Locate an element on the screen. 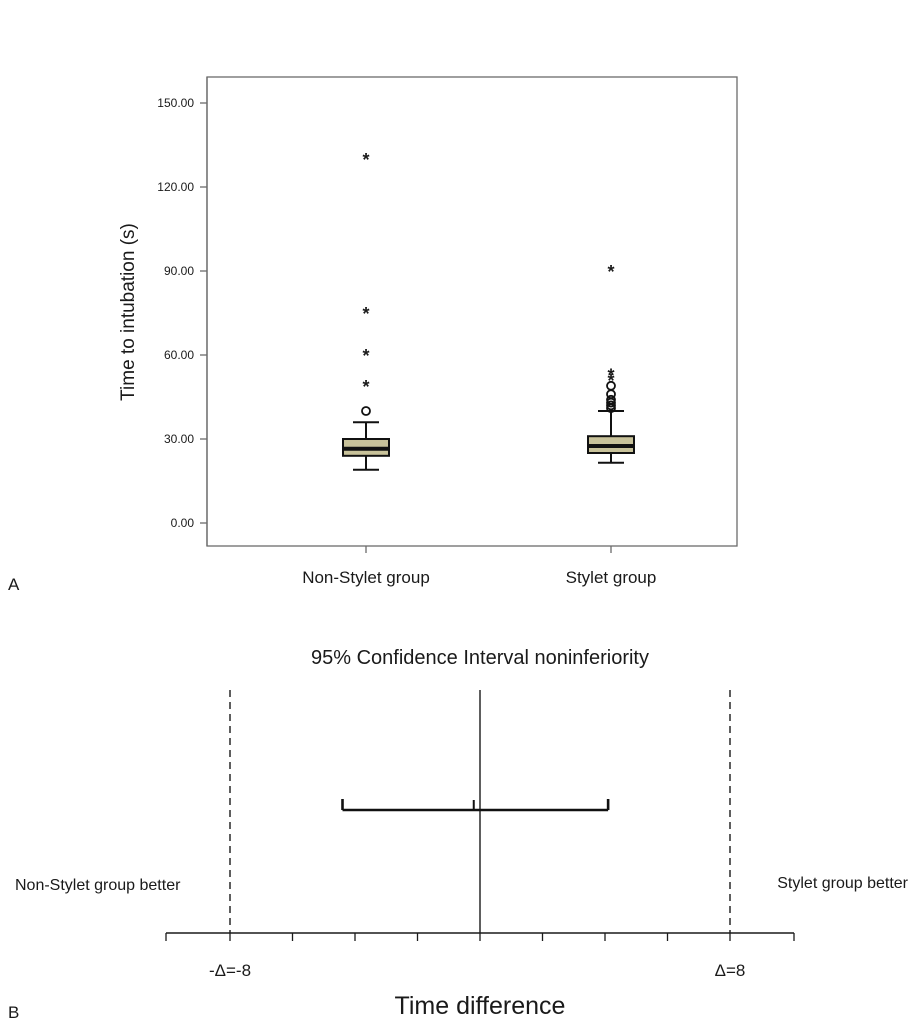 The width and height of the screenshot is (910, 1021). margin-label: Δ=8 is located at coordinates (730, 970).